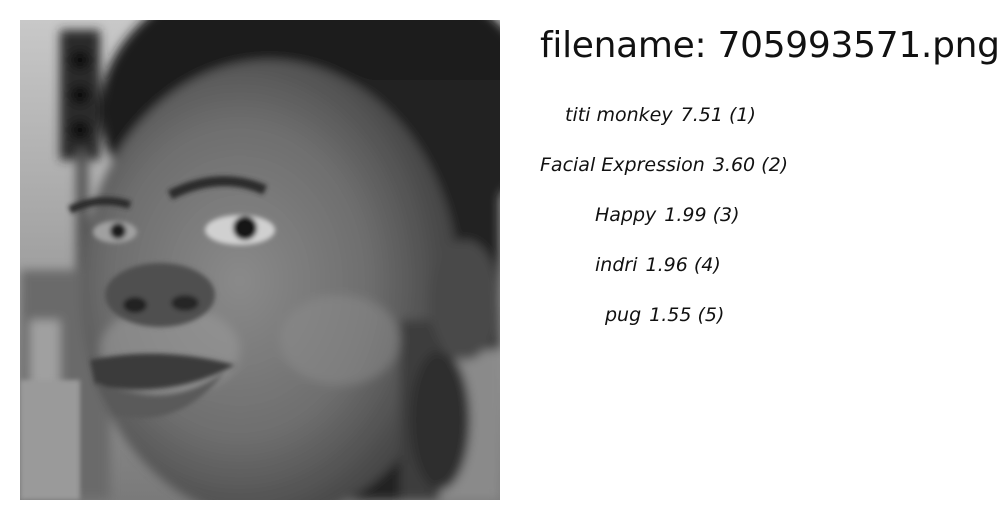  I want to click on prediction-label: titi monkey, so click(619, 115).